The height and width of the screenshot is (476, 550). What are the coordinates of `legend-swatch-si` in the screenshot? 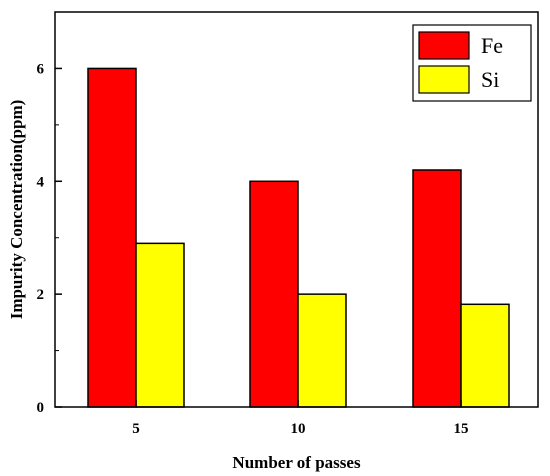 It's located at (444, 79).